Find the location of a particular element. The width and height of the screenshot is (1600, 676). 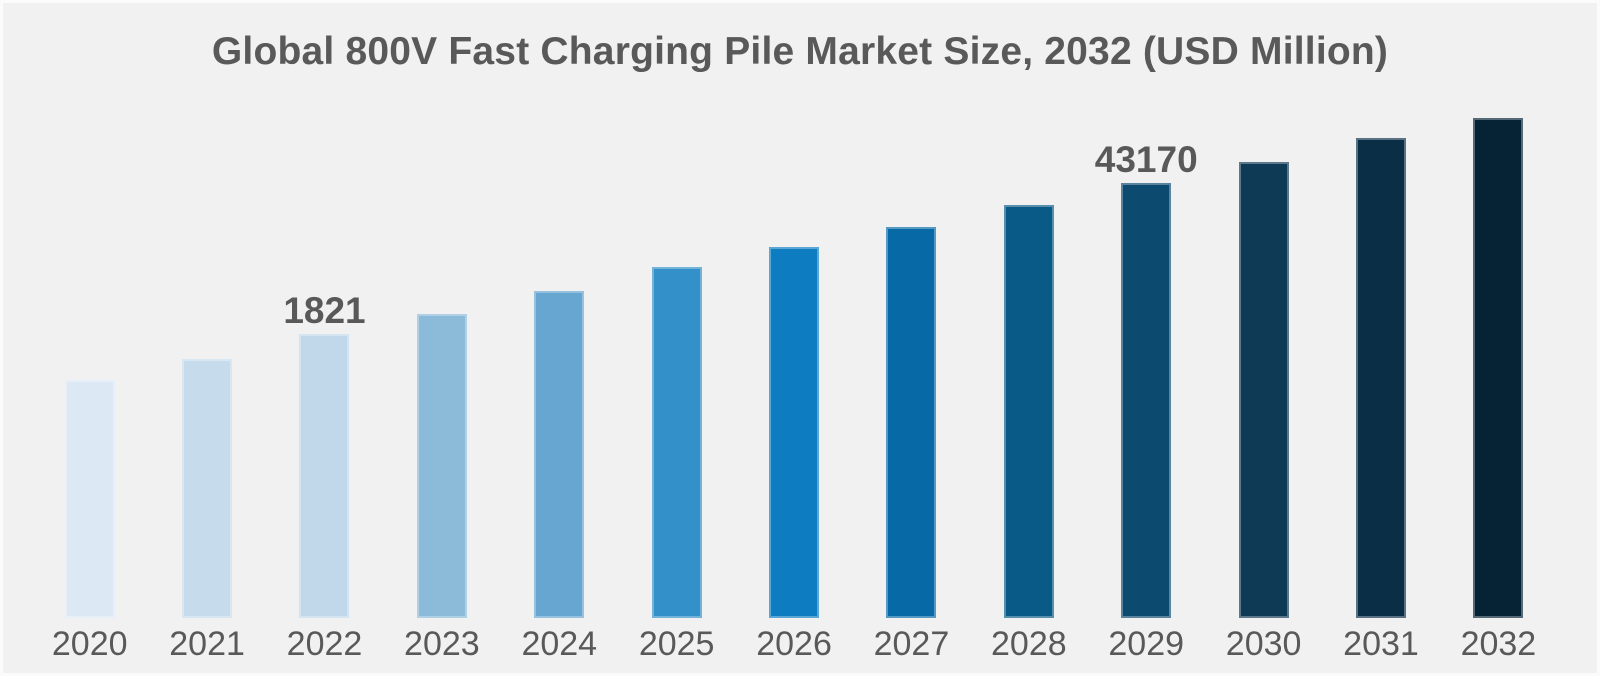

x-tick-2032: 2032 is located at coordinates (1498, 644).